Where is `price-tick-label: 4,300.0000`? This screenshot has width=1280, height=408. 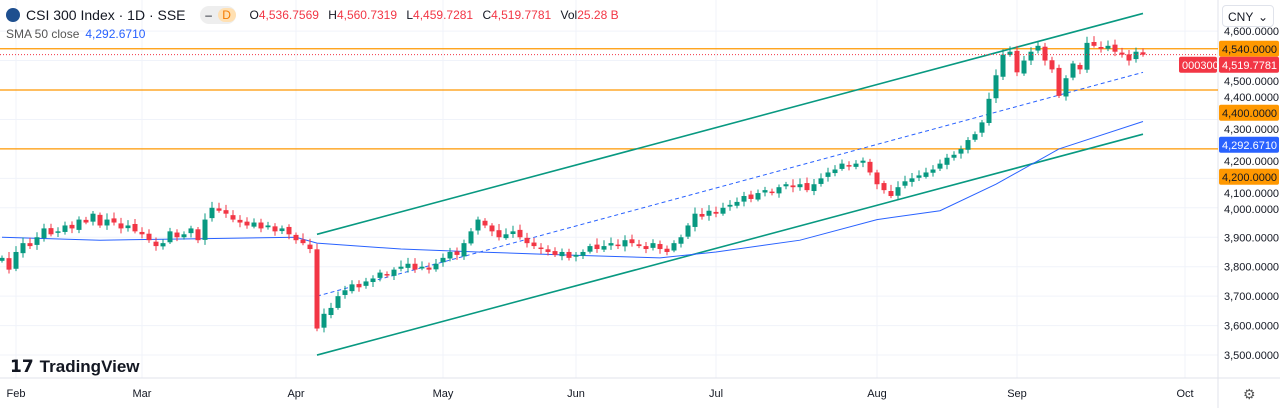
price-tick-label: 4,300.0000 is located at coordinates (1251, 130).